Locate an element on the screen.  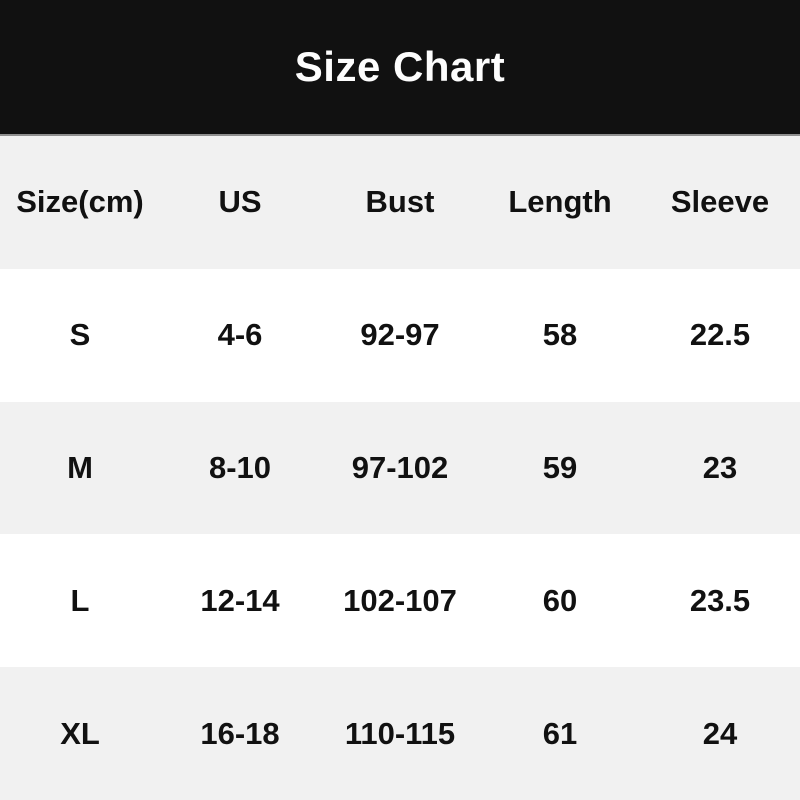
length-cell: 60 is located at coordinates (560, 600).